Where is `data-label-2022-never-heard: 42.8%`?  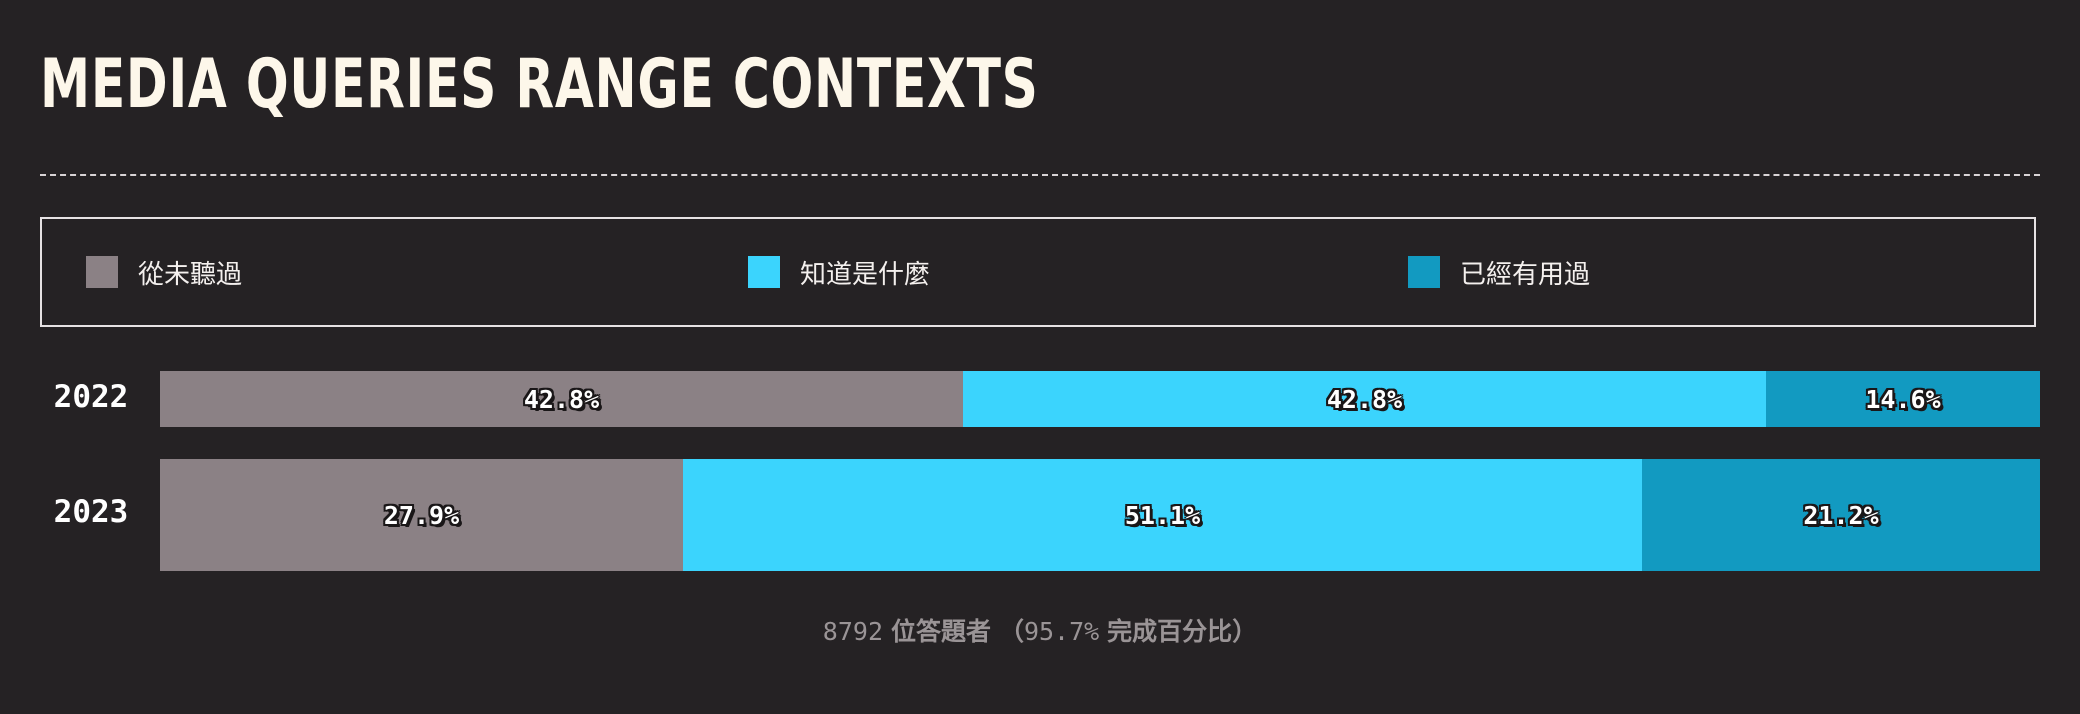 data-label-2022-never-heard: 42.8% is located at coordinates (561, 399).